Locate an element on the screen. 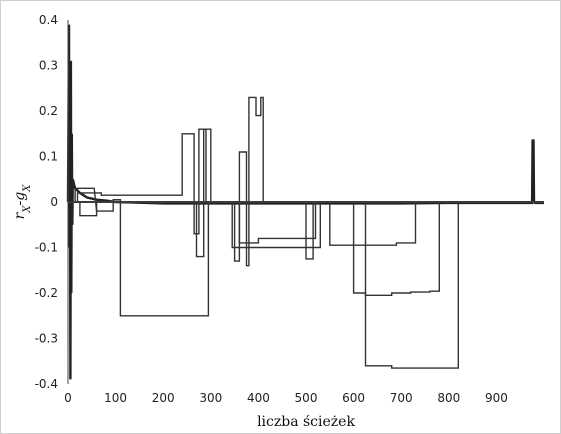 Image resolution: width=561 pixels, height=434 pixels. y-tick-label: -0.3 is located at coordinates (46, 339).